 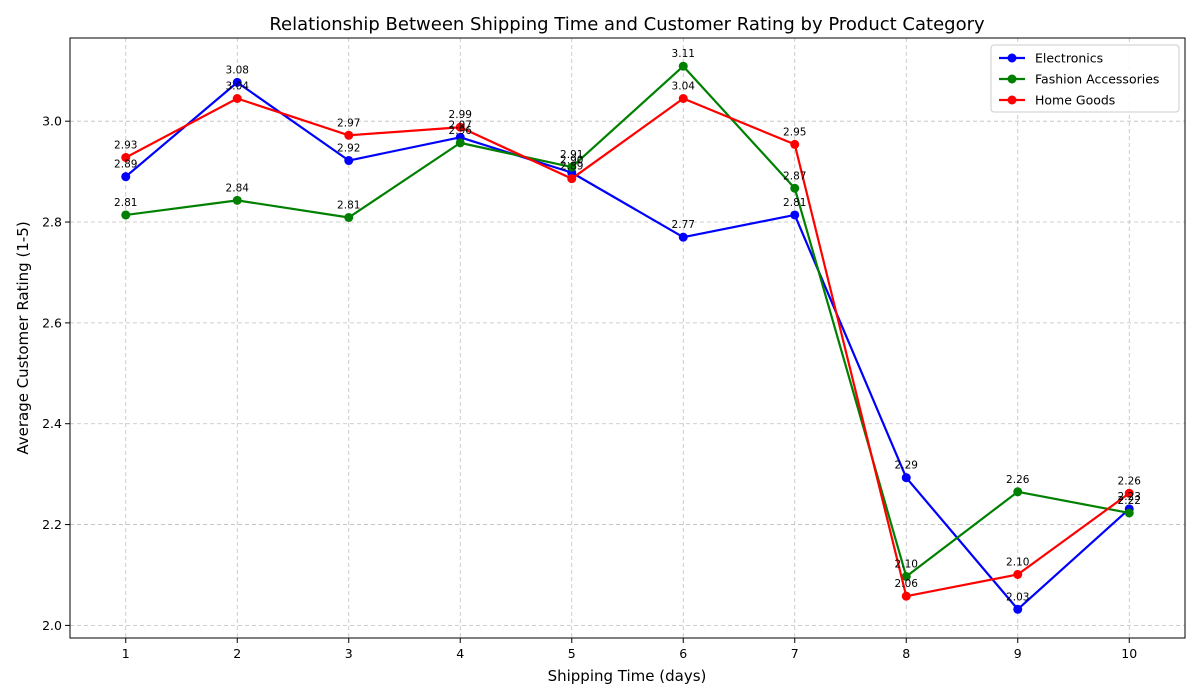 What do you see at coordinates (237, 653) in the screenshot?
I see `x-tick-label: 2` at bounding box center [237, 653].